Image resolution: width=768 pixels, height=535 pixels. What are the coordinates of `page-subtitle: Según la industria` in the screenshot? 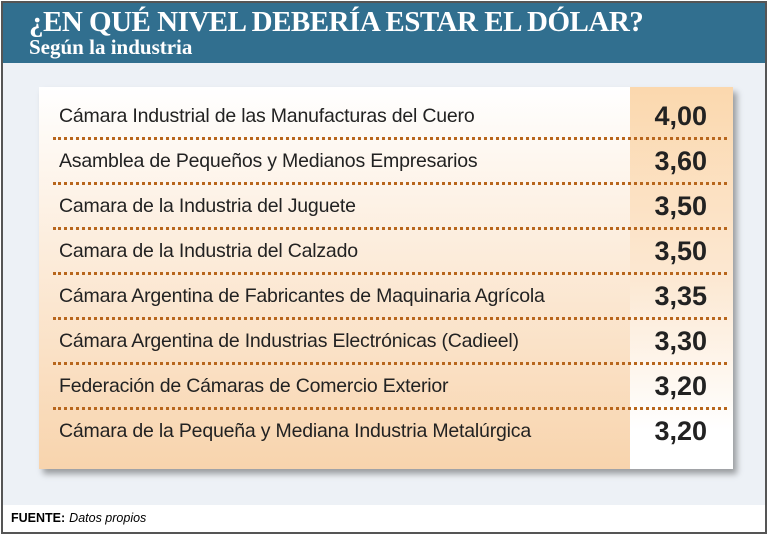 It's located at (111, 47).